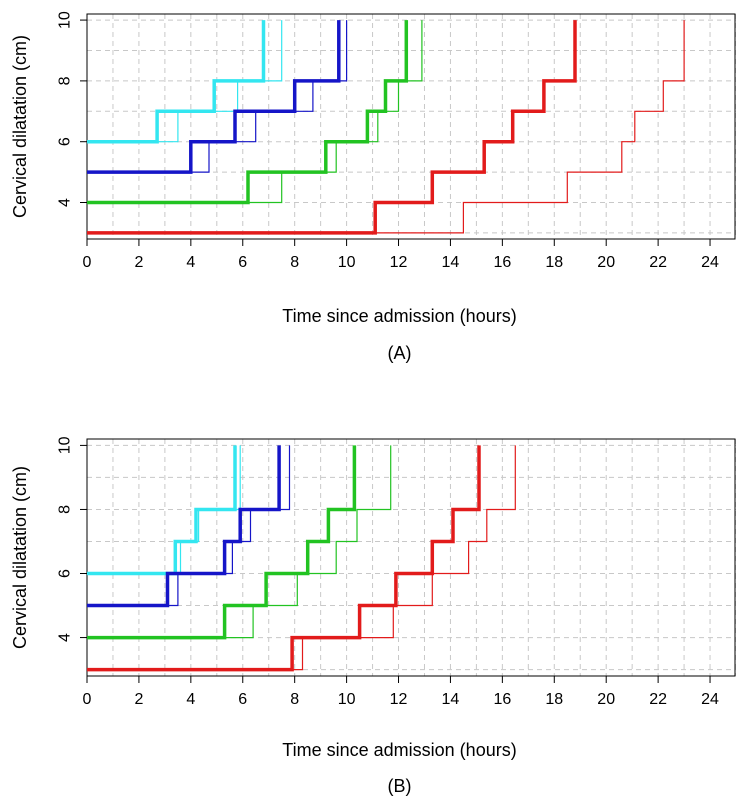 This screenshot has width=736, height=800. What do you see at coordinates (72, 539) in the screenshot?
I see `chart-b-y-axis: 4 6 8 10` at bounding box center [72, 539].